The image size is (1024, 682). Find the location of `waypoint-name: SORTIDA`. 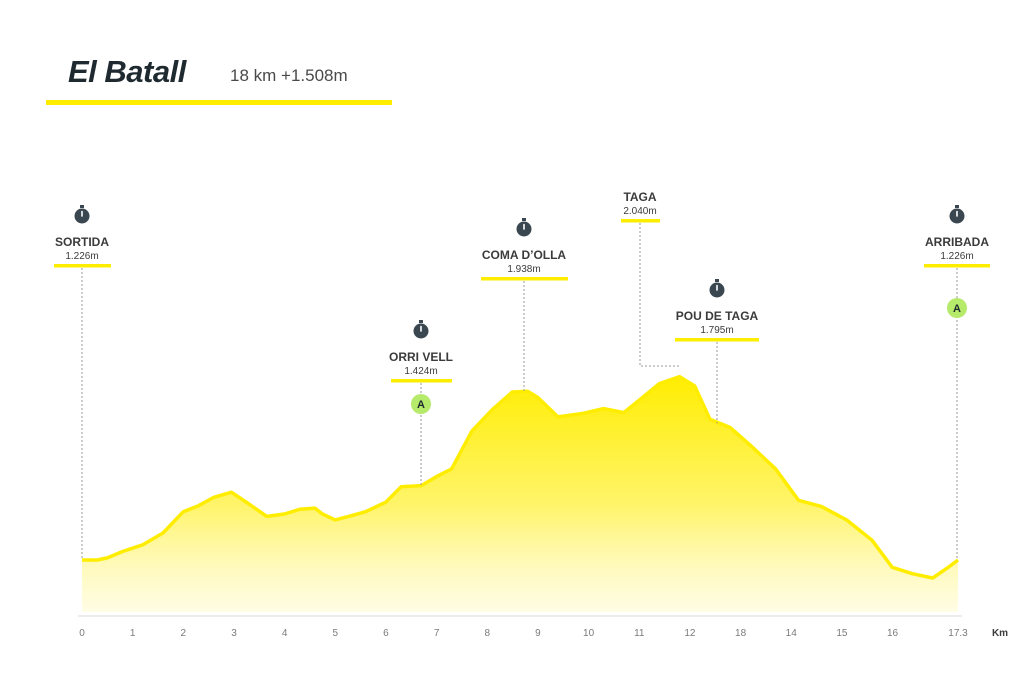

waypoint-name: SORTIDA is located at coordinates (82, 242).